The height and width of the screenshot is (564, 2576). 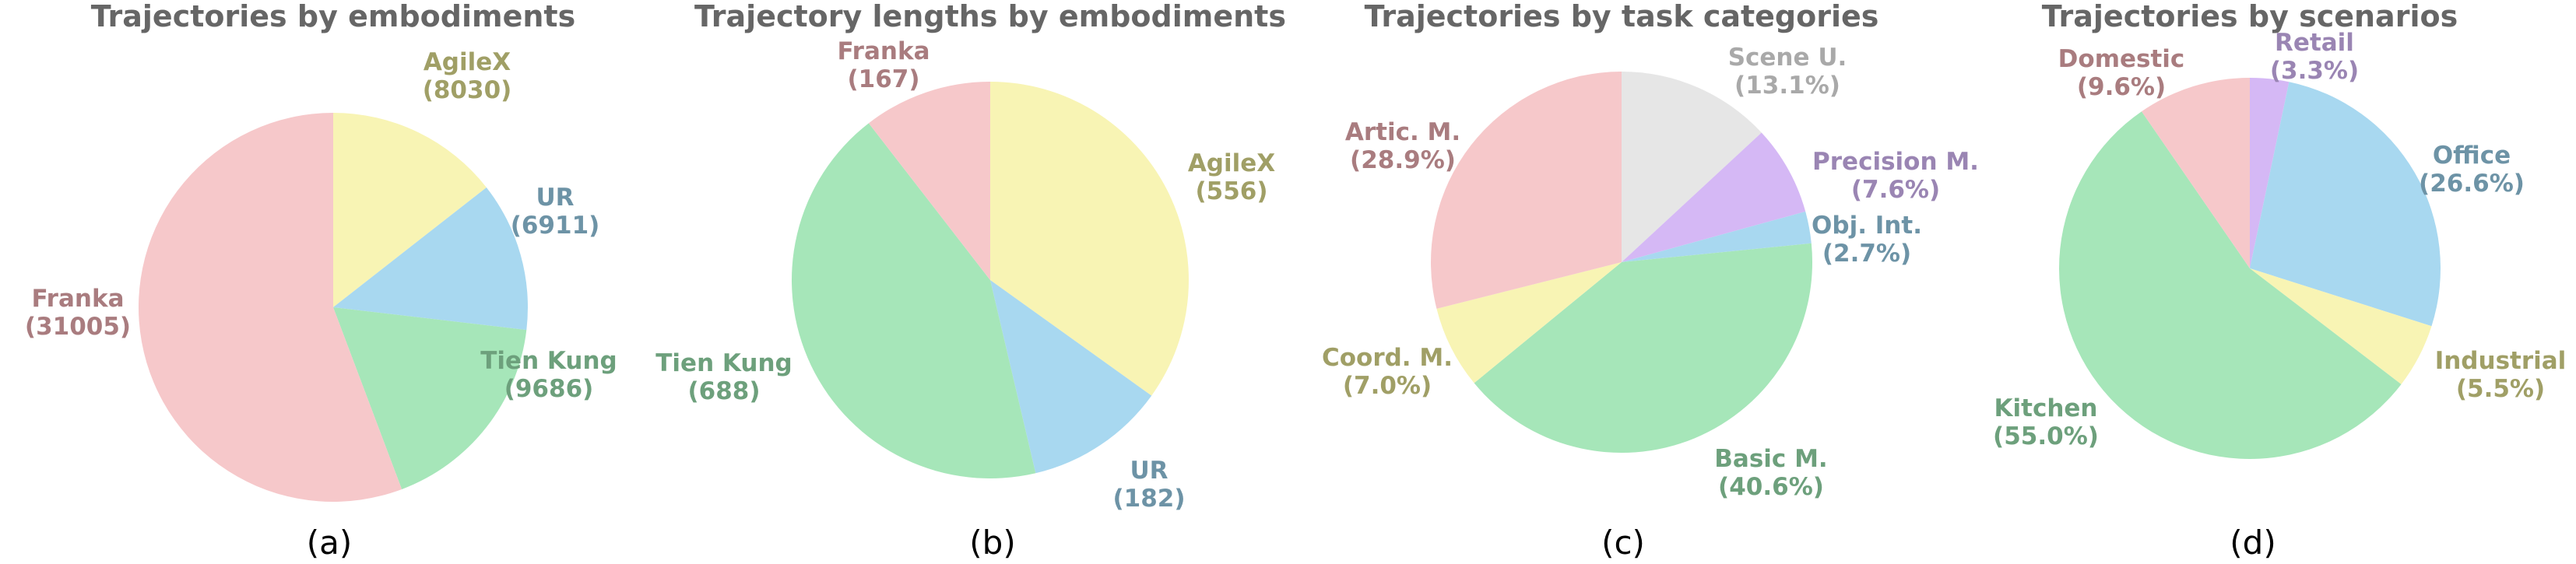 I want to click on chart-title: Trajectories by embodiments, so click(x=333, y=16).